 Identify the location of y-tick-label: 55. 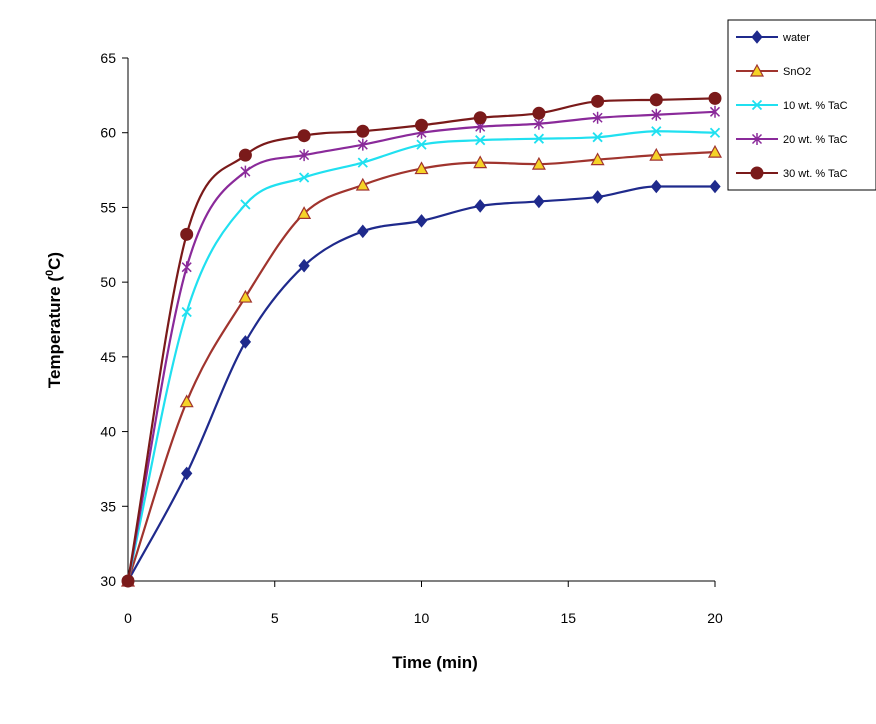
(108, 207).